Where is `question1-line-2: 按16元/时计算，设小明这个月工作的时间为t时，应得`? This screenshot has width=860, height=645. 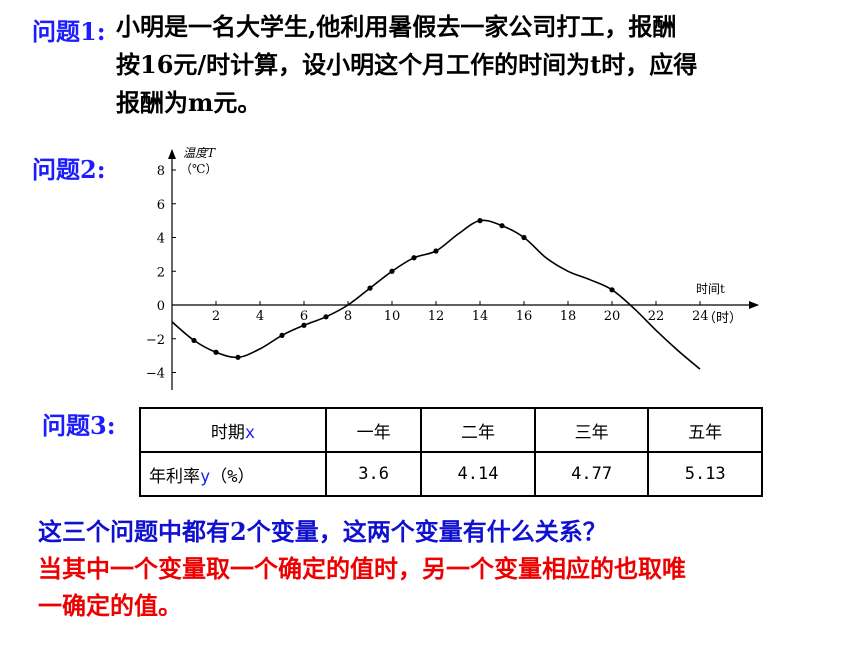
question1-line-2: 按16元/时计算，设小明这个月工作的时间为t时，应得 is located at coordinates (407, 64).